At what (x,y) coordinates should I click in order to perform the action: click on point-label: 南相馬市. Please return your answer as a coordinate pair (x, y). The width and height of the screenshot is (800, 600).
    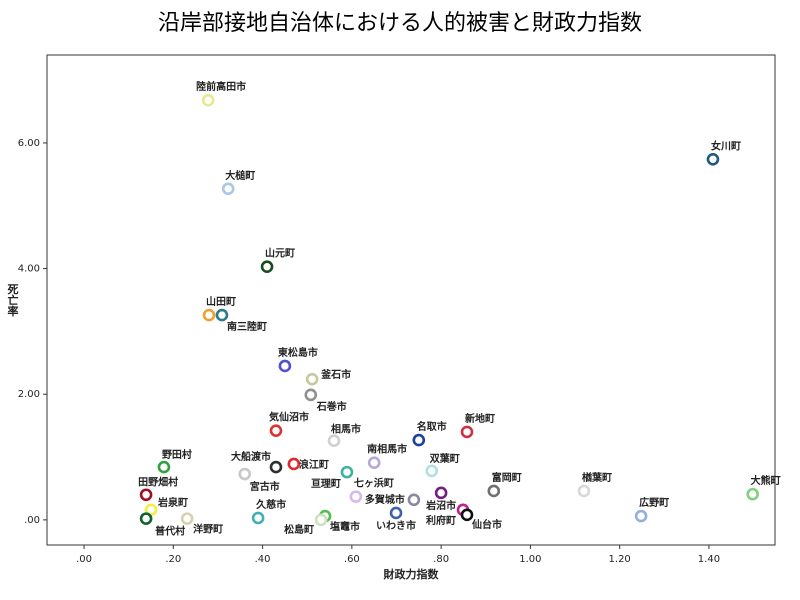
    Looking at the image, I should click on (387, 449).